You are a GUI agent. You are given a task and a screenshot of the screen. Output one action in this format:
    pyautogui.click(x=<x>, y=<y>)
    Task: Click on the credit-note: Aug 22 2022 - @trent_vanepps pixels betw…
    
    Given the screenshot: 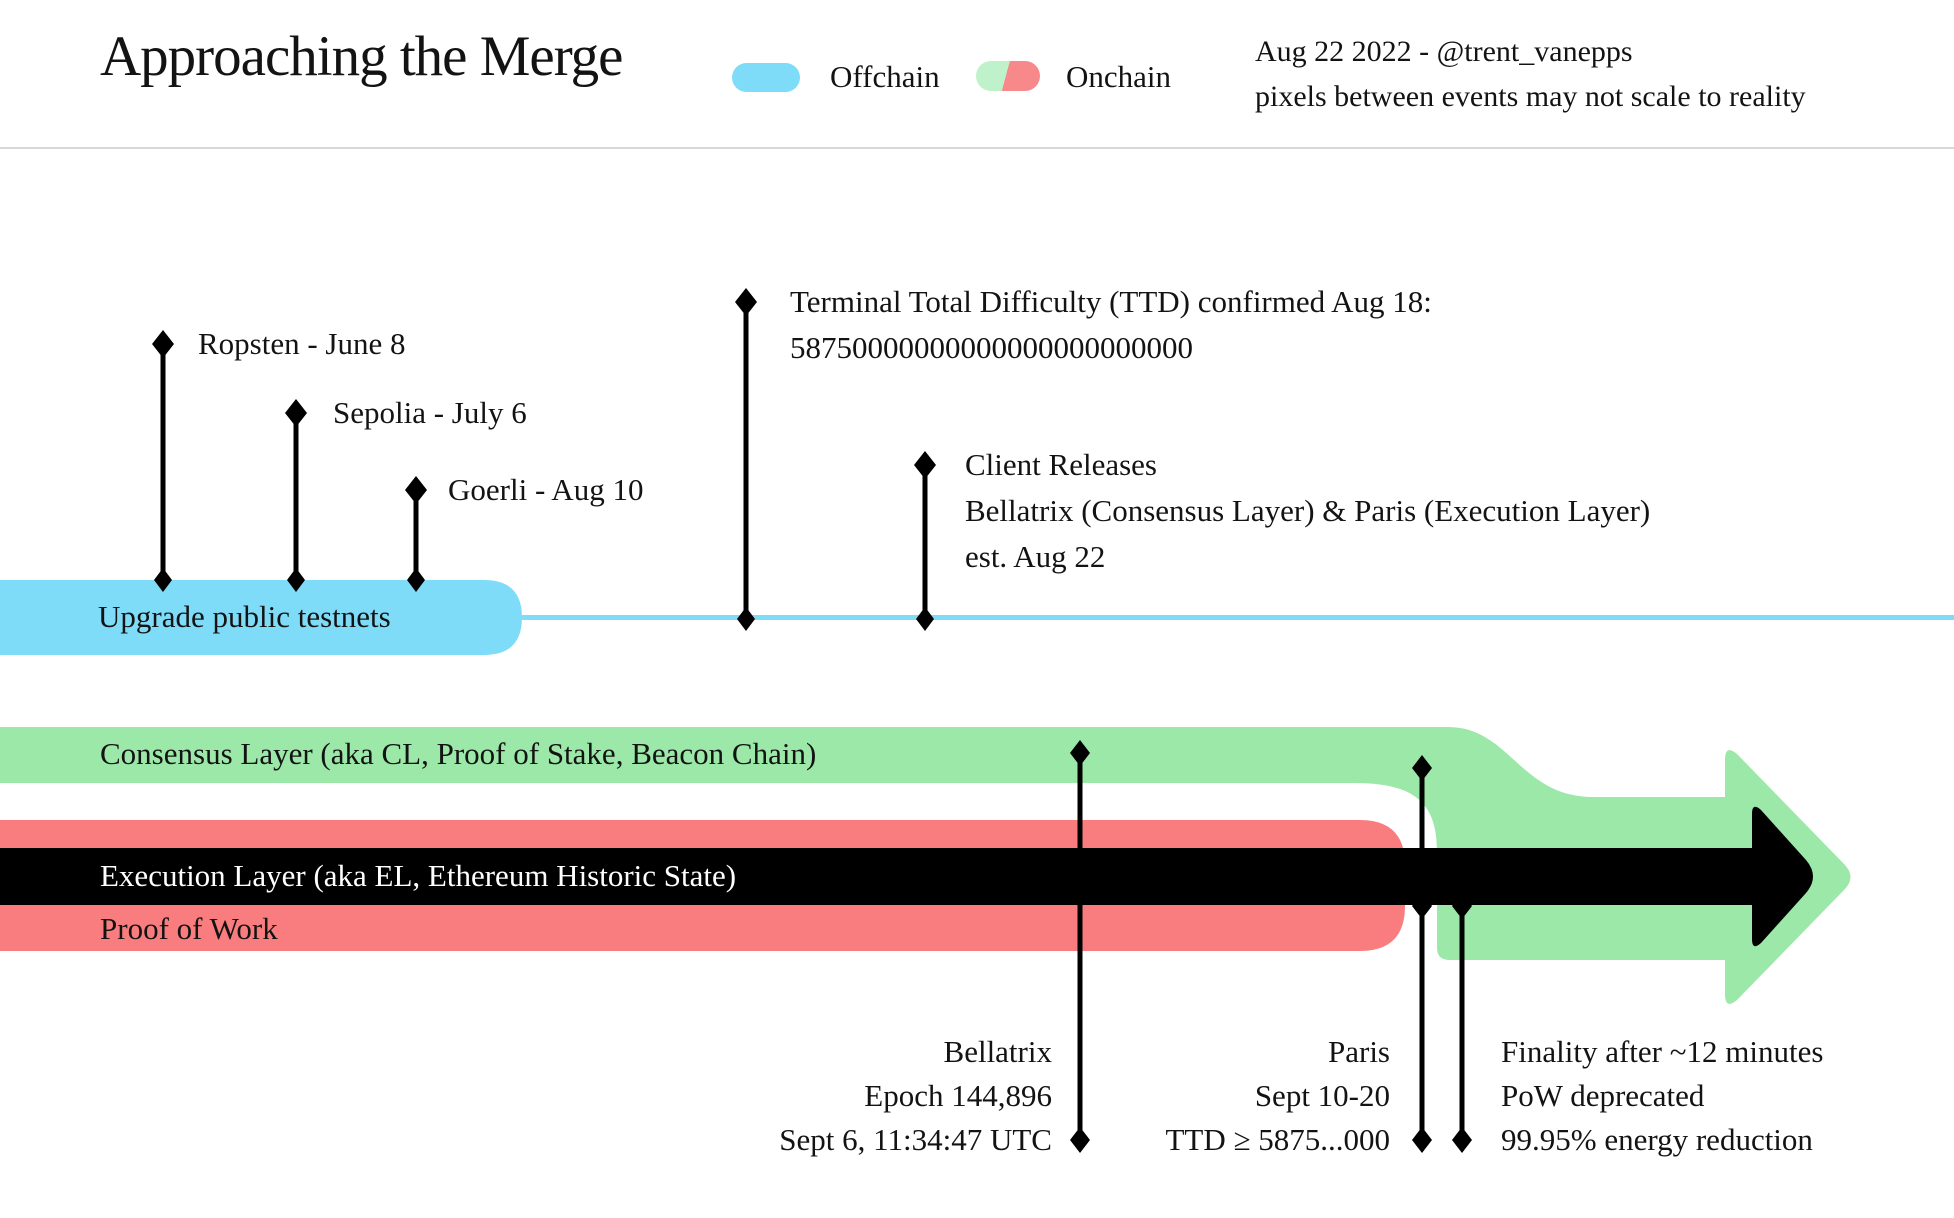 What is the action you would take?
    pyautogui.click(x=1530, y=74)
    